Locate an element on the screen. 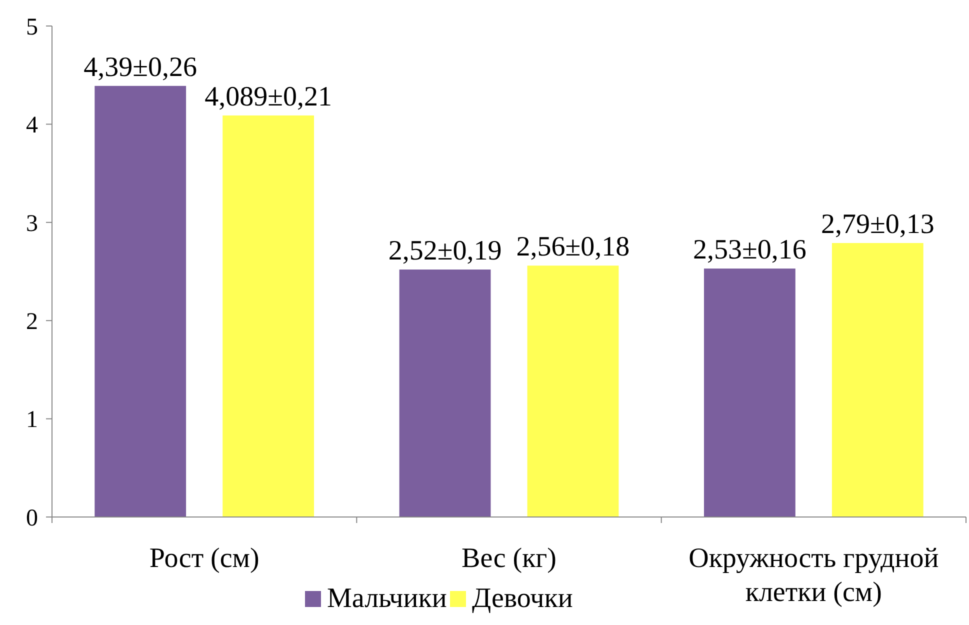  data-label: 2,52±0,19 is located at coordinates (445, 251).